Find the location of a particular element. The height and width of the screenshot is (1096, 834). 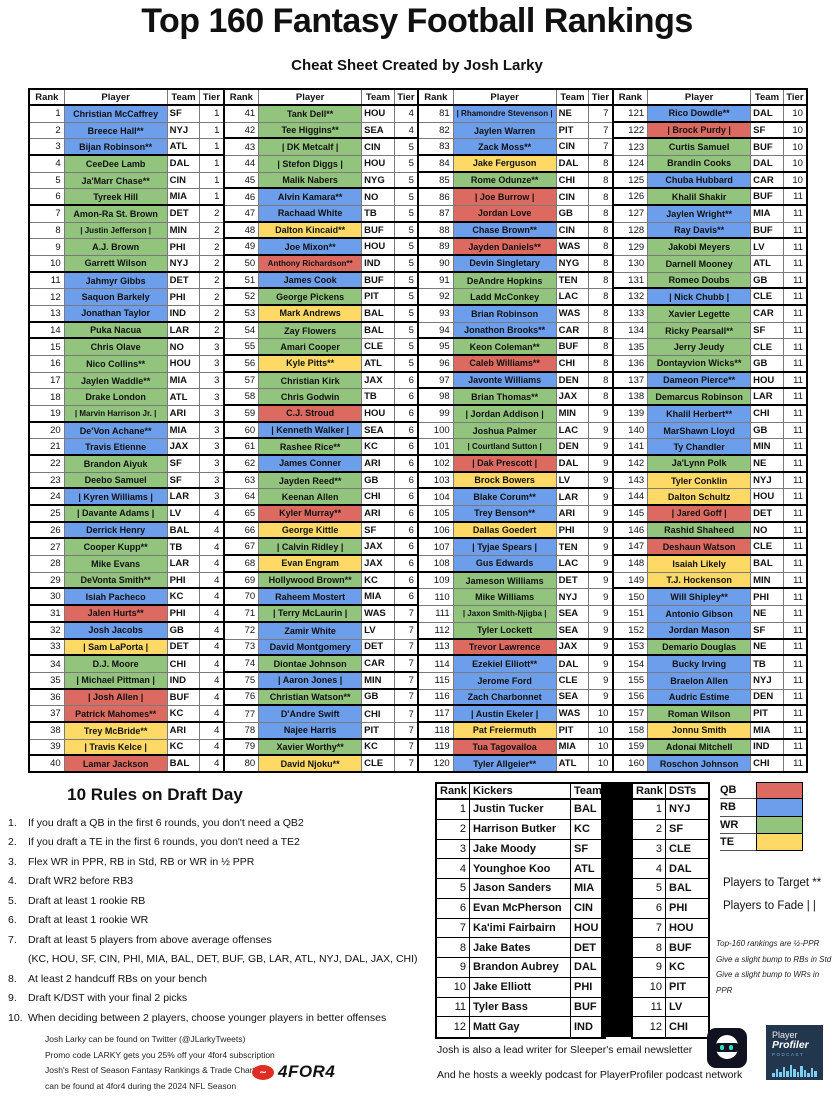

player-rank-cell: 2 is located at coordinates (47, 130).